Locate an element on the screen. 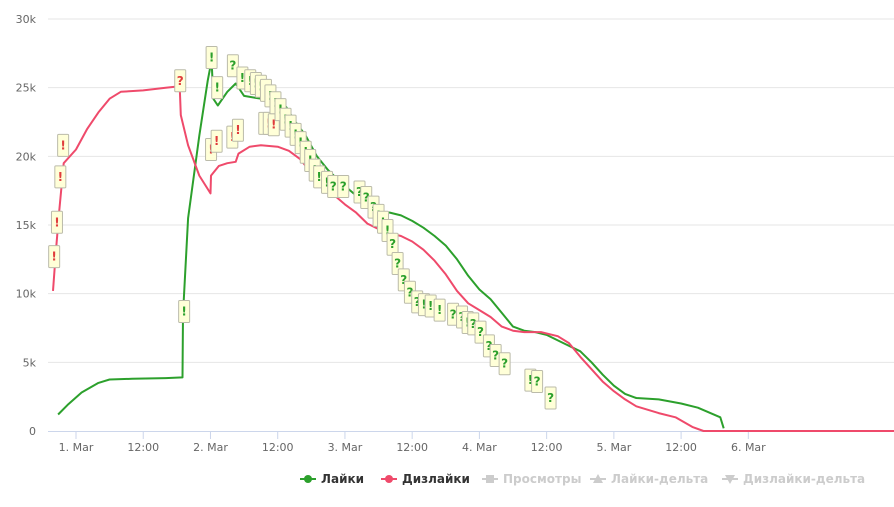 This screenshot has width=894, height=507. legend-item-2: Просмотры is located at coordinates (531, 479).